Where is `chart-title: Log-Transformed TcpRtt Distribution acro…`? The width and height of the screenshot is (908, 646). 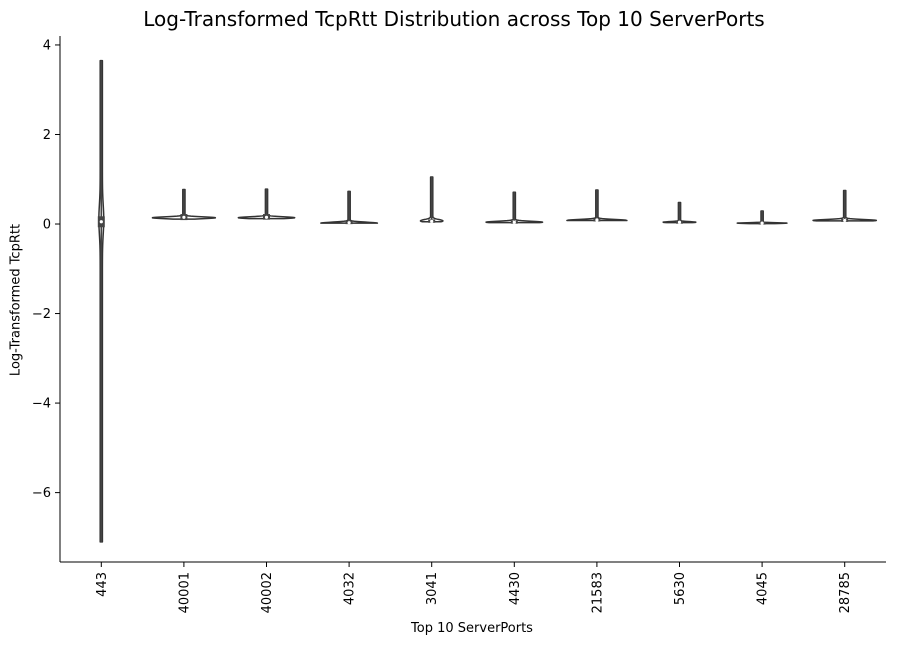 chart-title: Log-Transformed TcpRtt Distribution acro… is located at coordinates (454, 19).